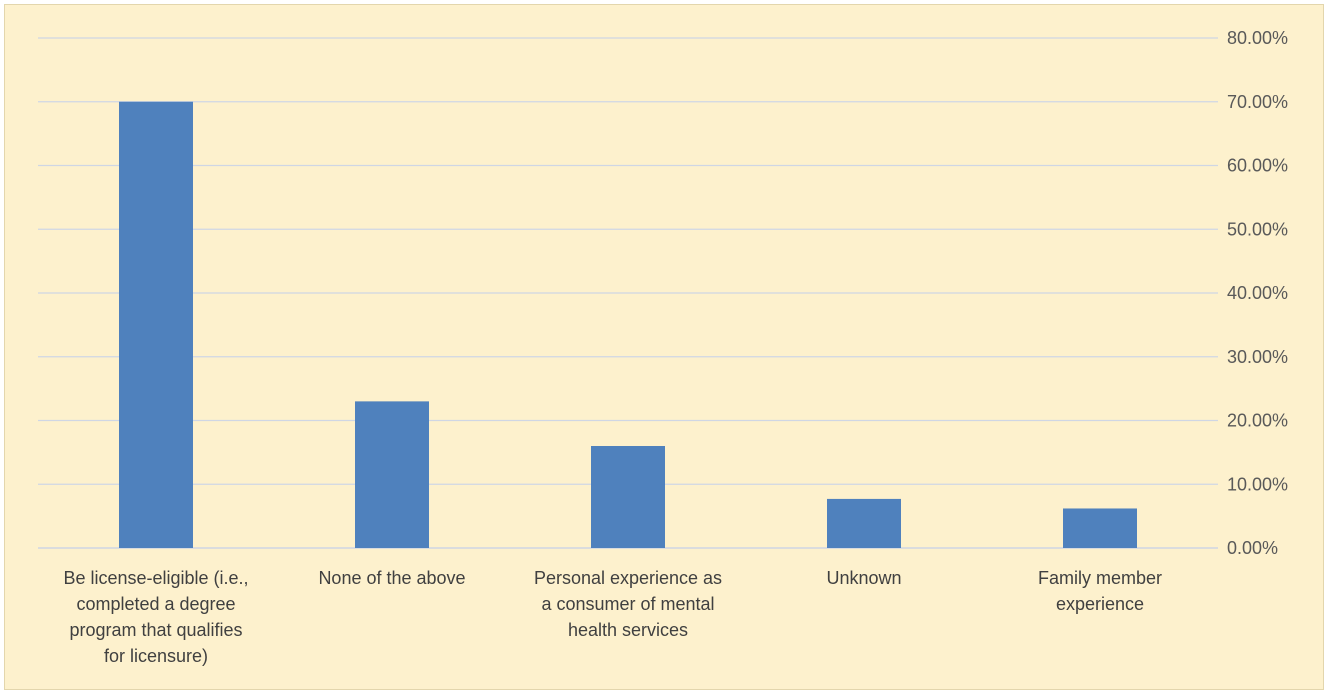 This screenshot has width=1331, height=694. I want to click on y-tick-label: 20.00%, so click(1257, 421).